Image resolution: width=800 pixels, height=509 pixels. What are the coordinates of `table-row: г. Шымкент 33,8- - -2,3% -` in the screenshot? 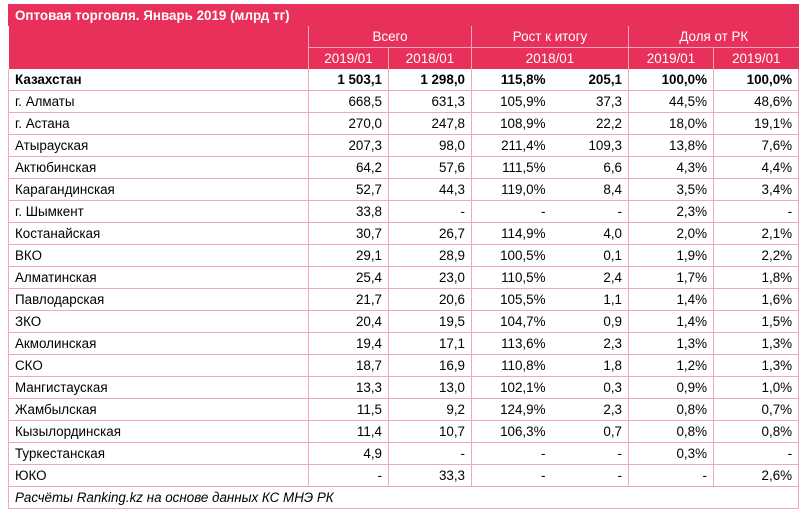 It's located at (404, 211).